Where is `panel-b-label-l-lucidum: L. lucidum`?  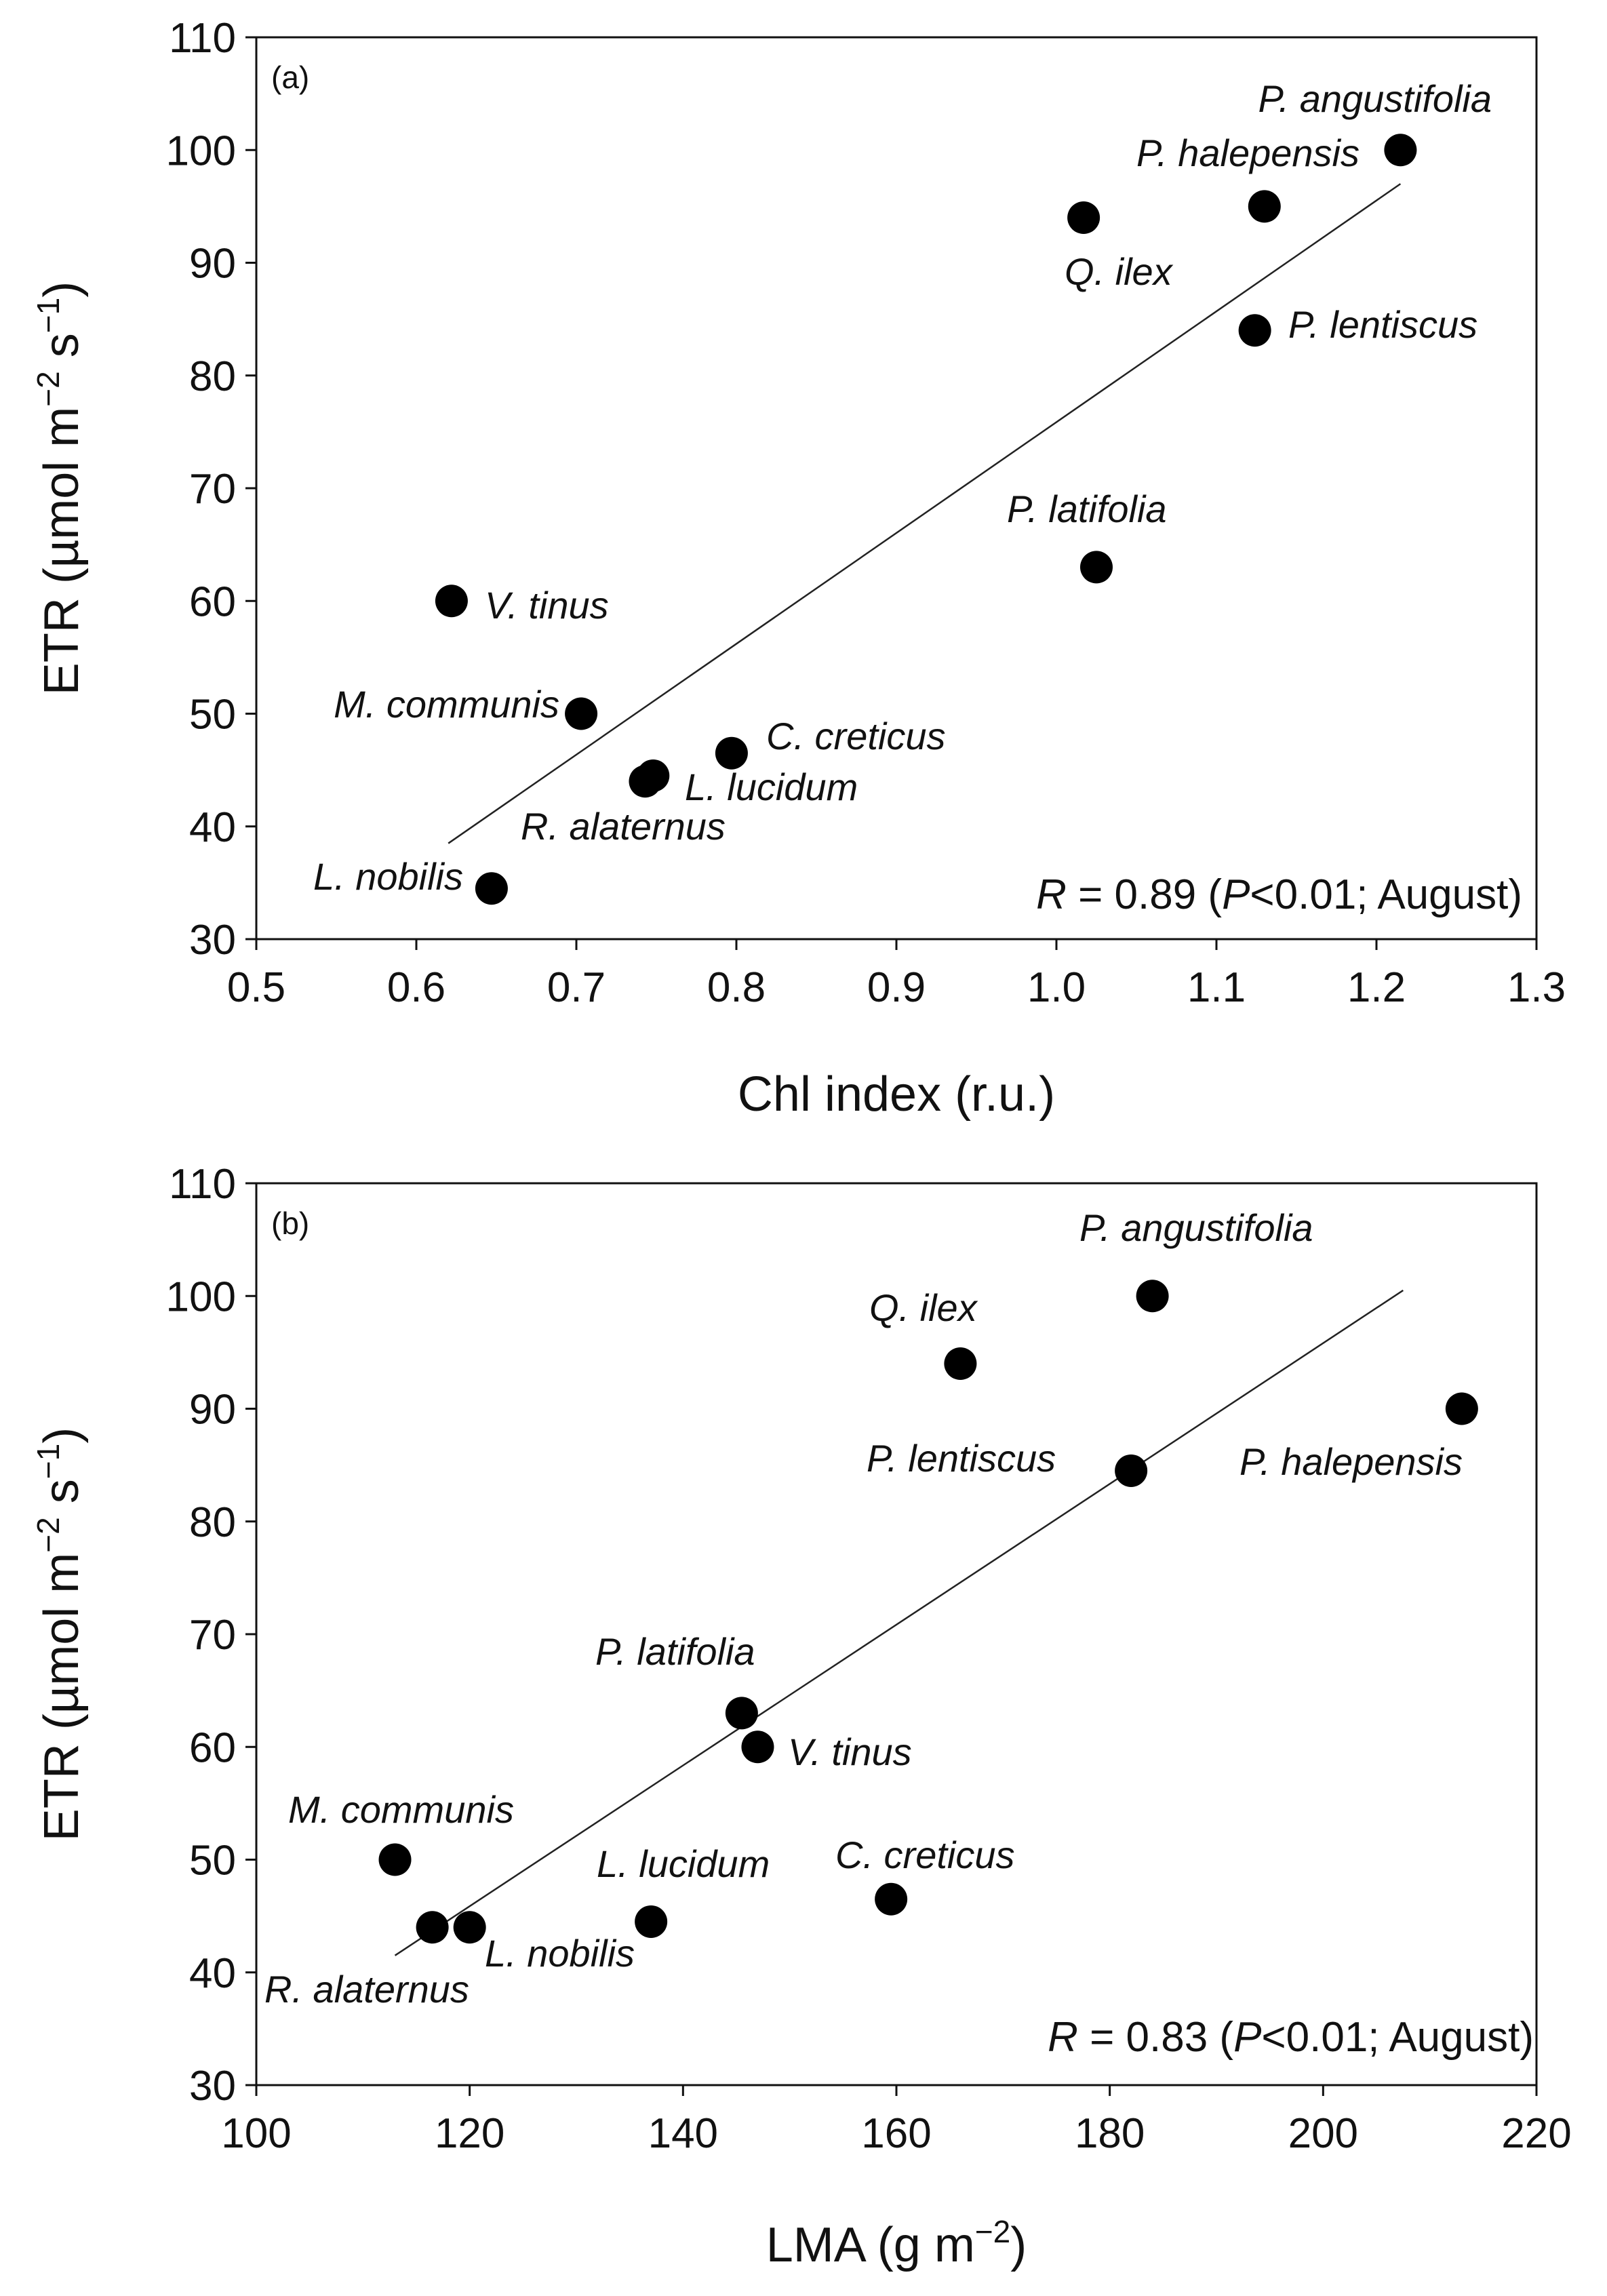
panel-b-label-l-lucidum: L. lucidum is located at coordinates (683, 1864).